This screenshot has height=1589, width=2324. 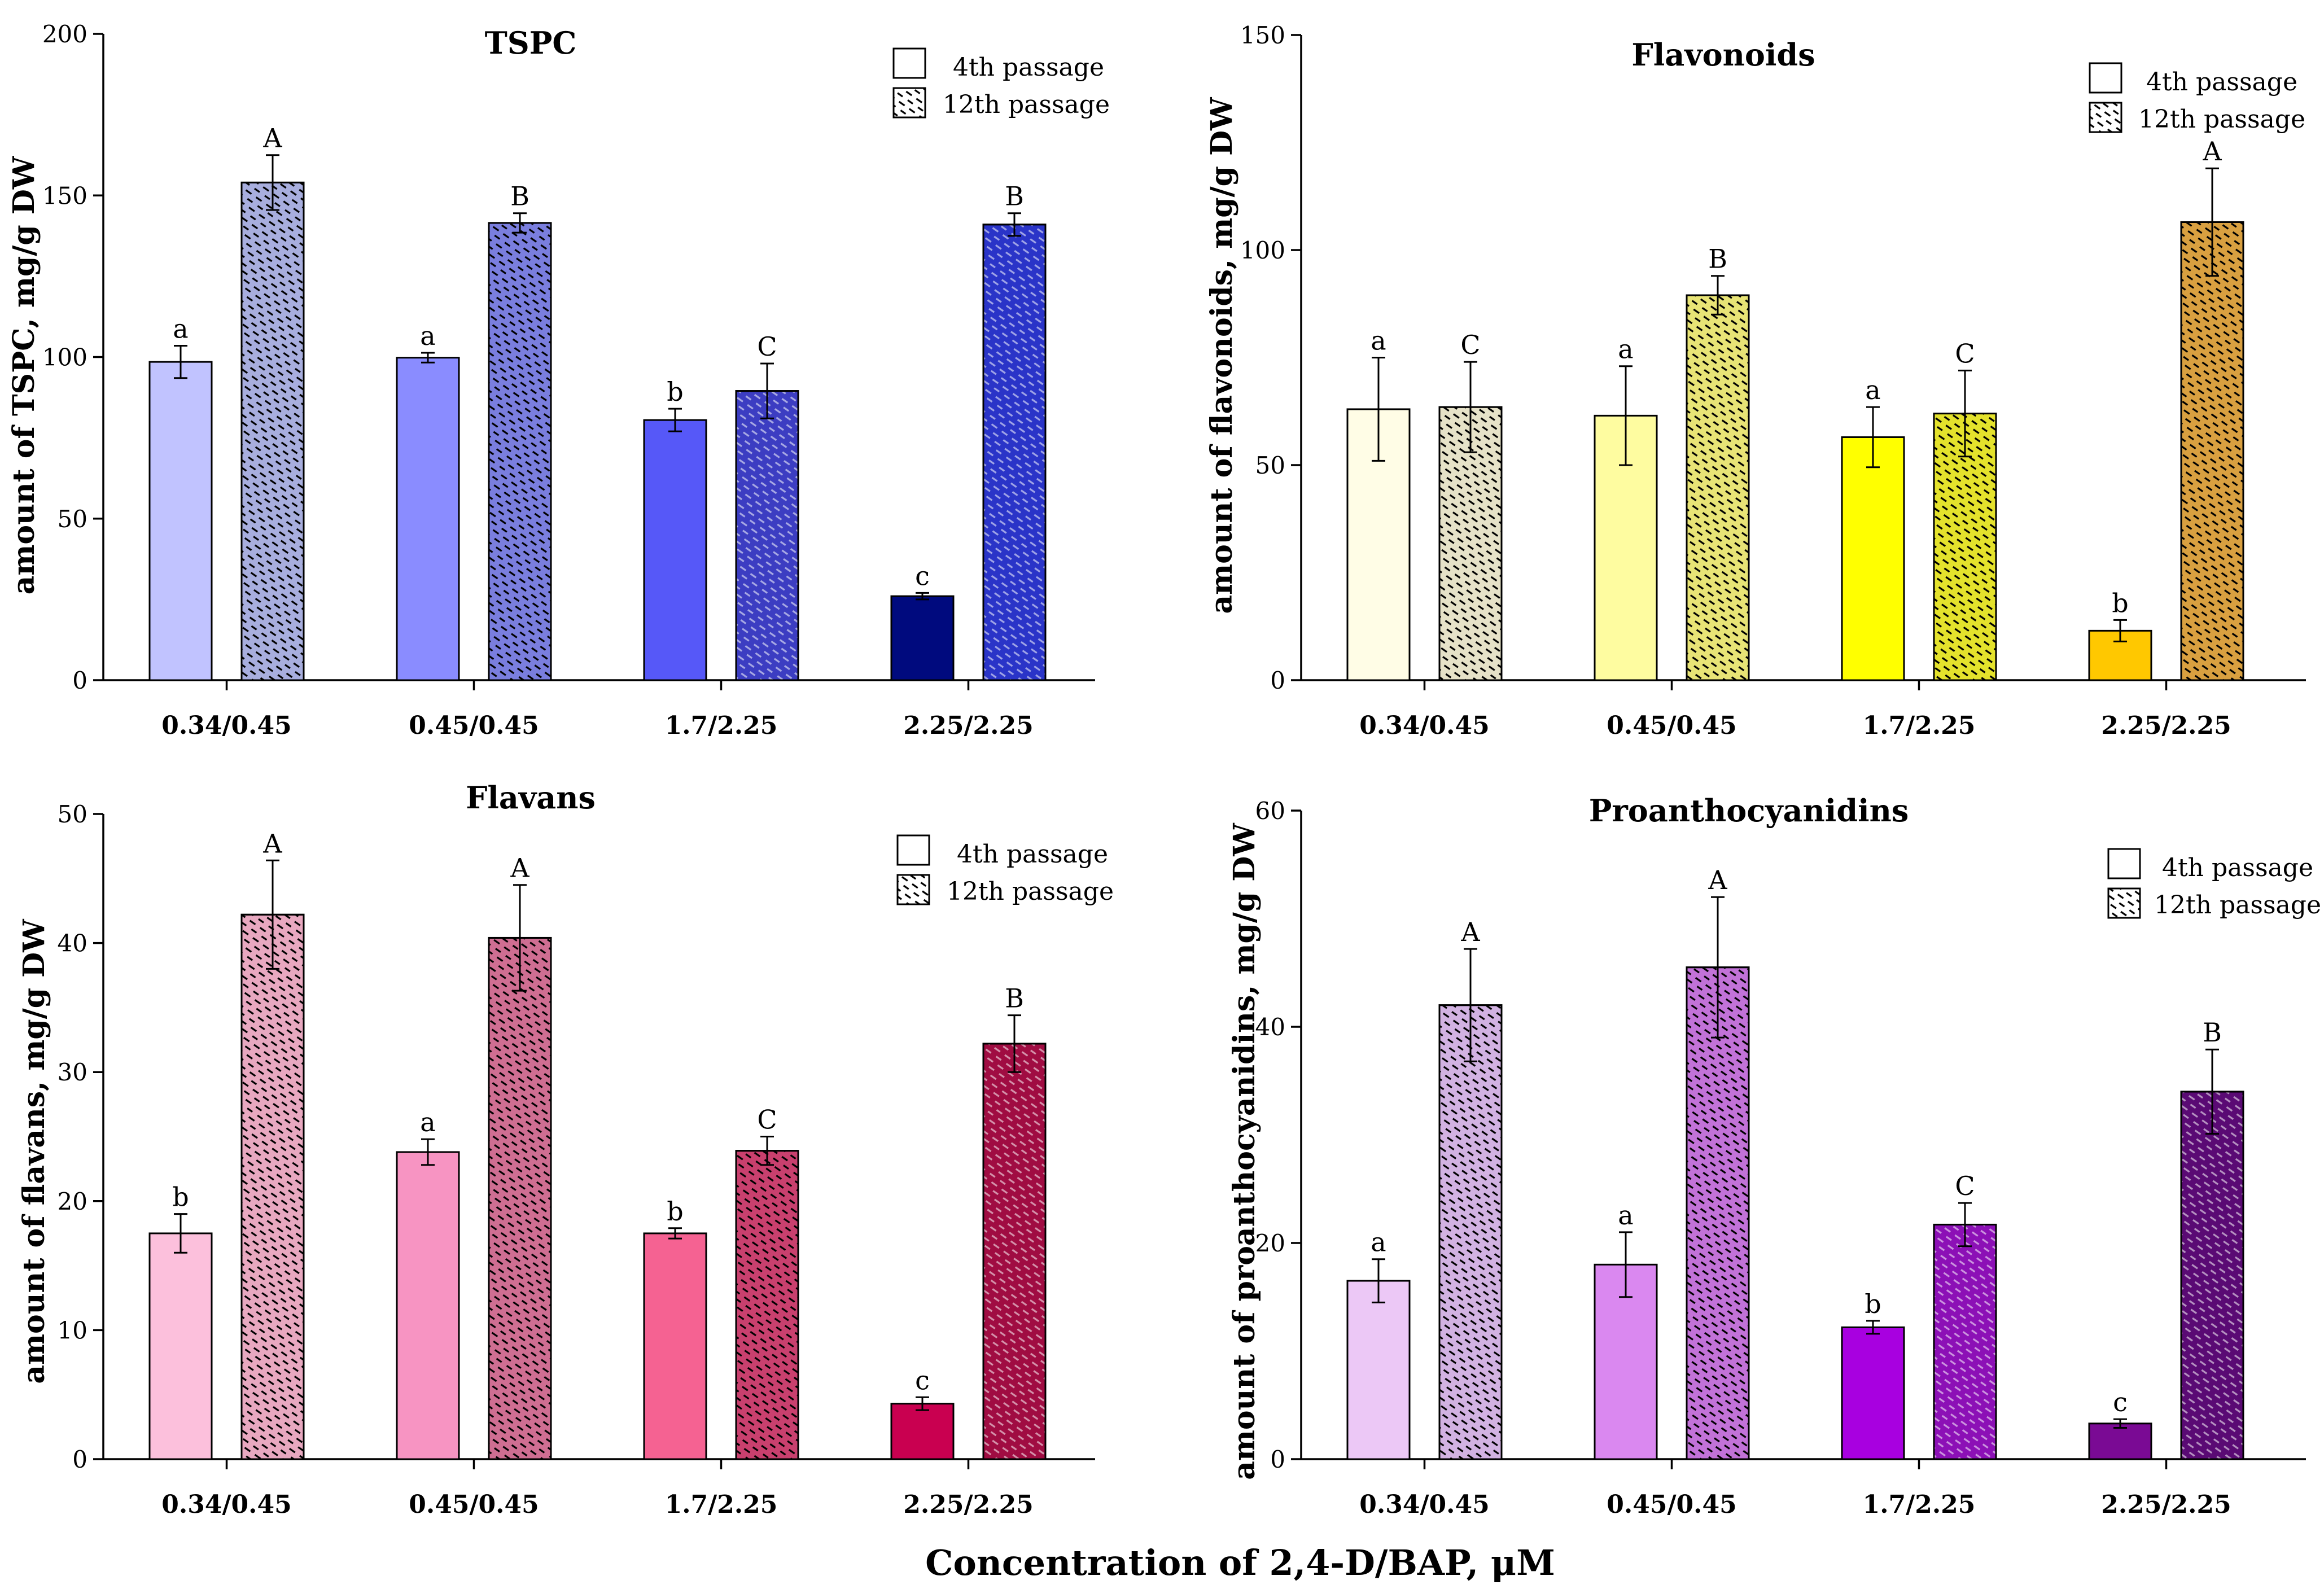 What do you see at coordinates (64, 195) in the screenshot?
I see `y-tick-label: 150` at bounding box center [64, 195].